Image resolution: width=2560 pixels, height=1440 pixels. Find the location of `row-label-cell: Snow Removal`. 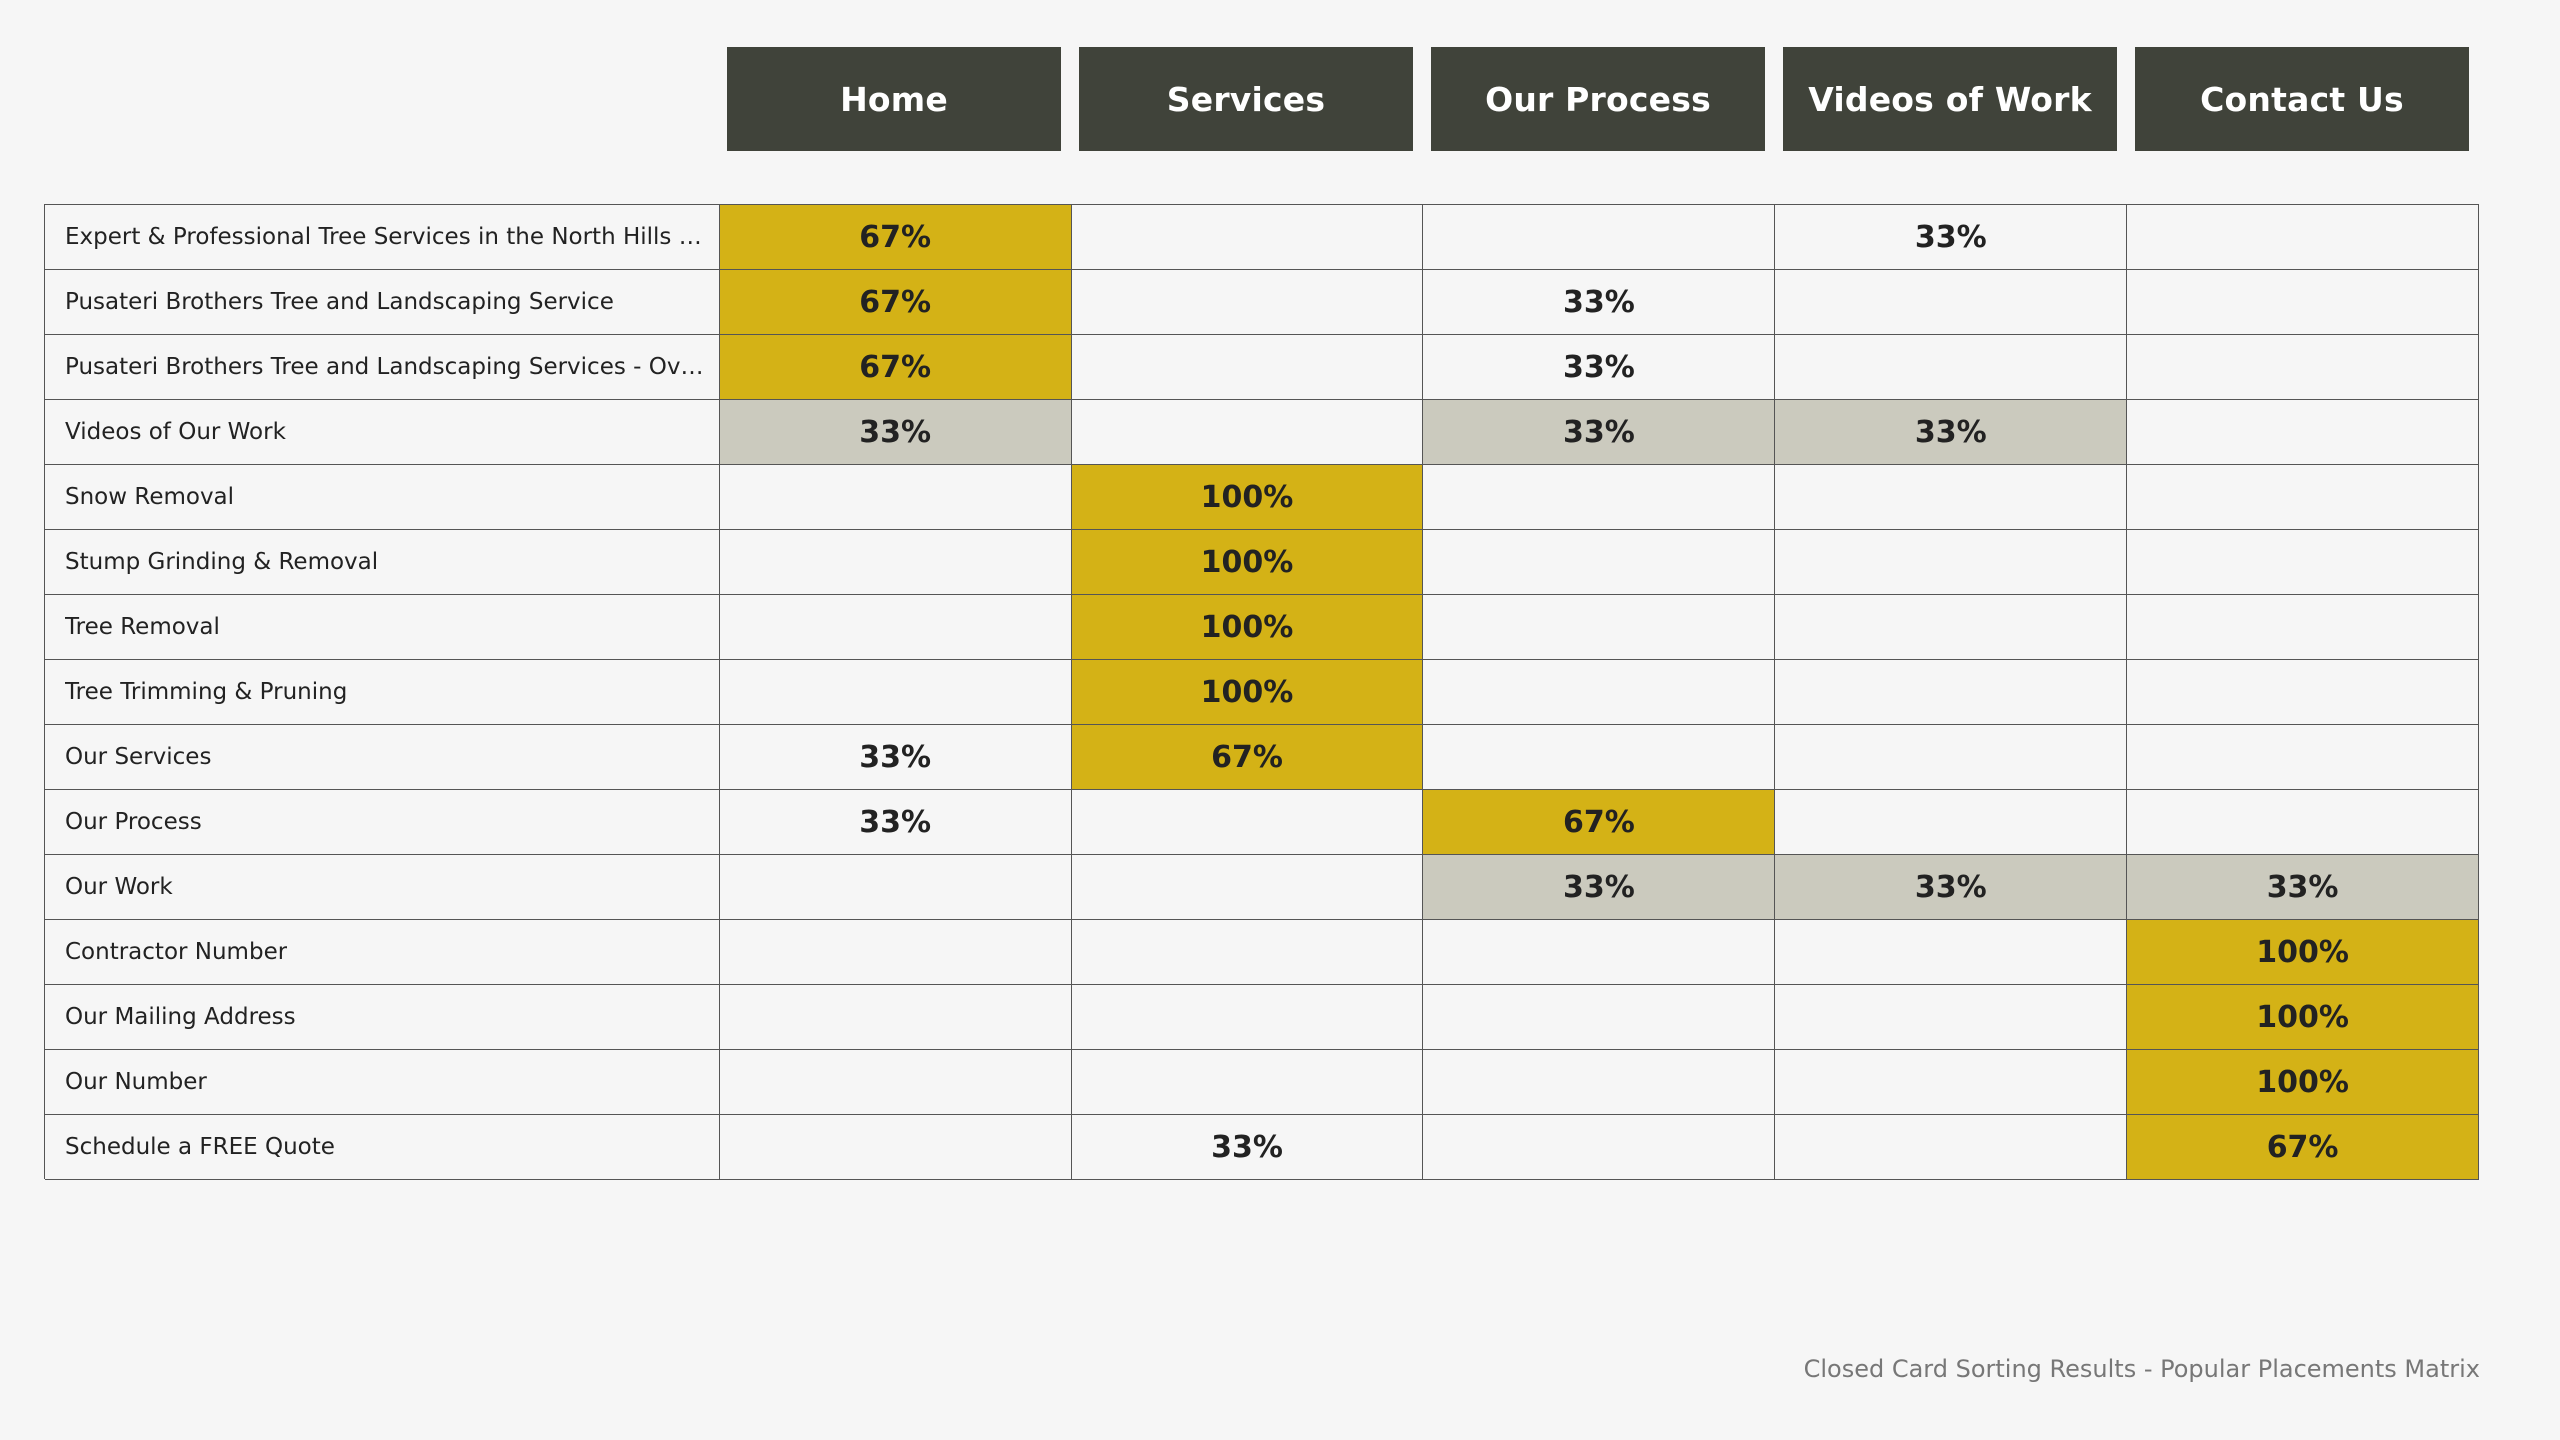

row-label-cell: Snow Removal is located at coordinates (382, 497).